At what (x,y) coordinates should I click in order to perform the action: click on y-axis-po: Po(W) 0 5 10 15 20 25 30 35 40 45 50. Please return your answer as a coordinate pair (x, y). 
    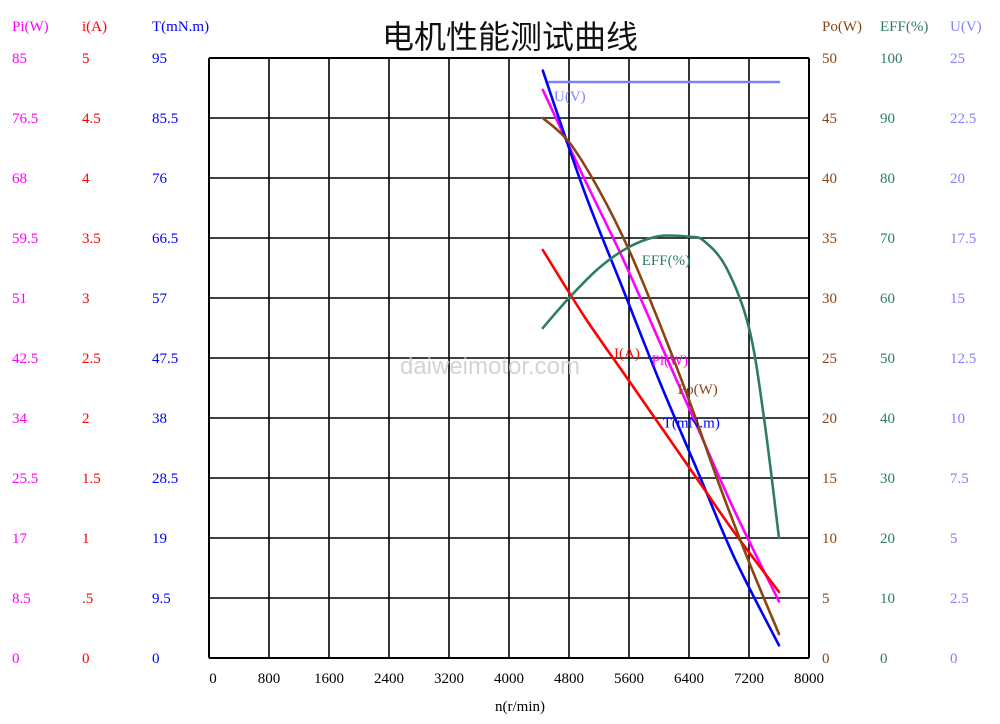
    Looking at the image, I should click on (842, 343).